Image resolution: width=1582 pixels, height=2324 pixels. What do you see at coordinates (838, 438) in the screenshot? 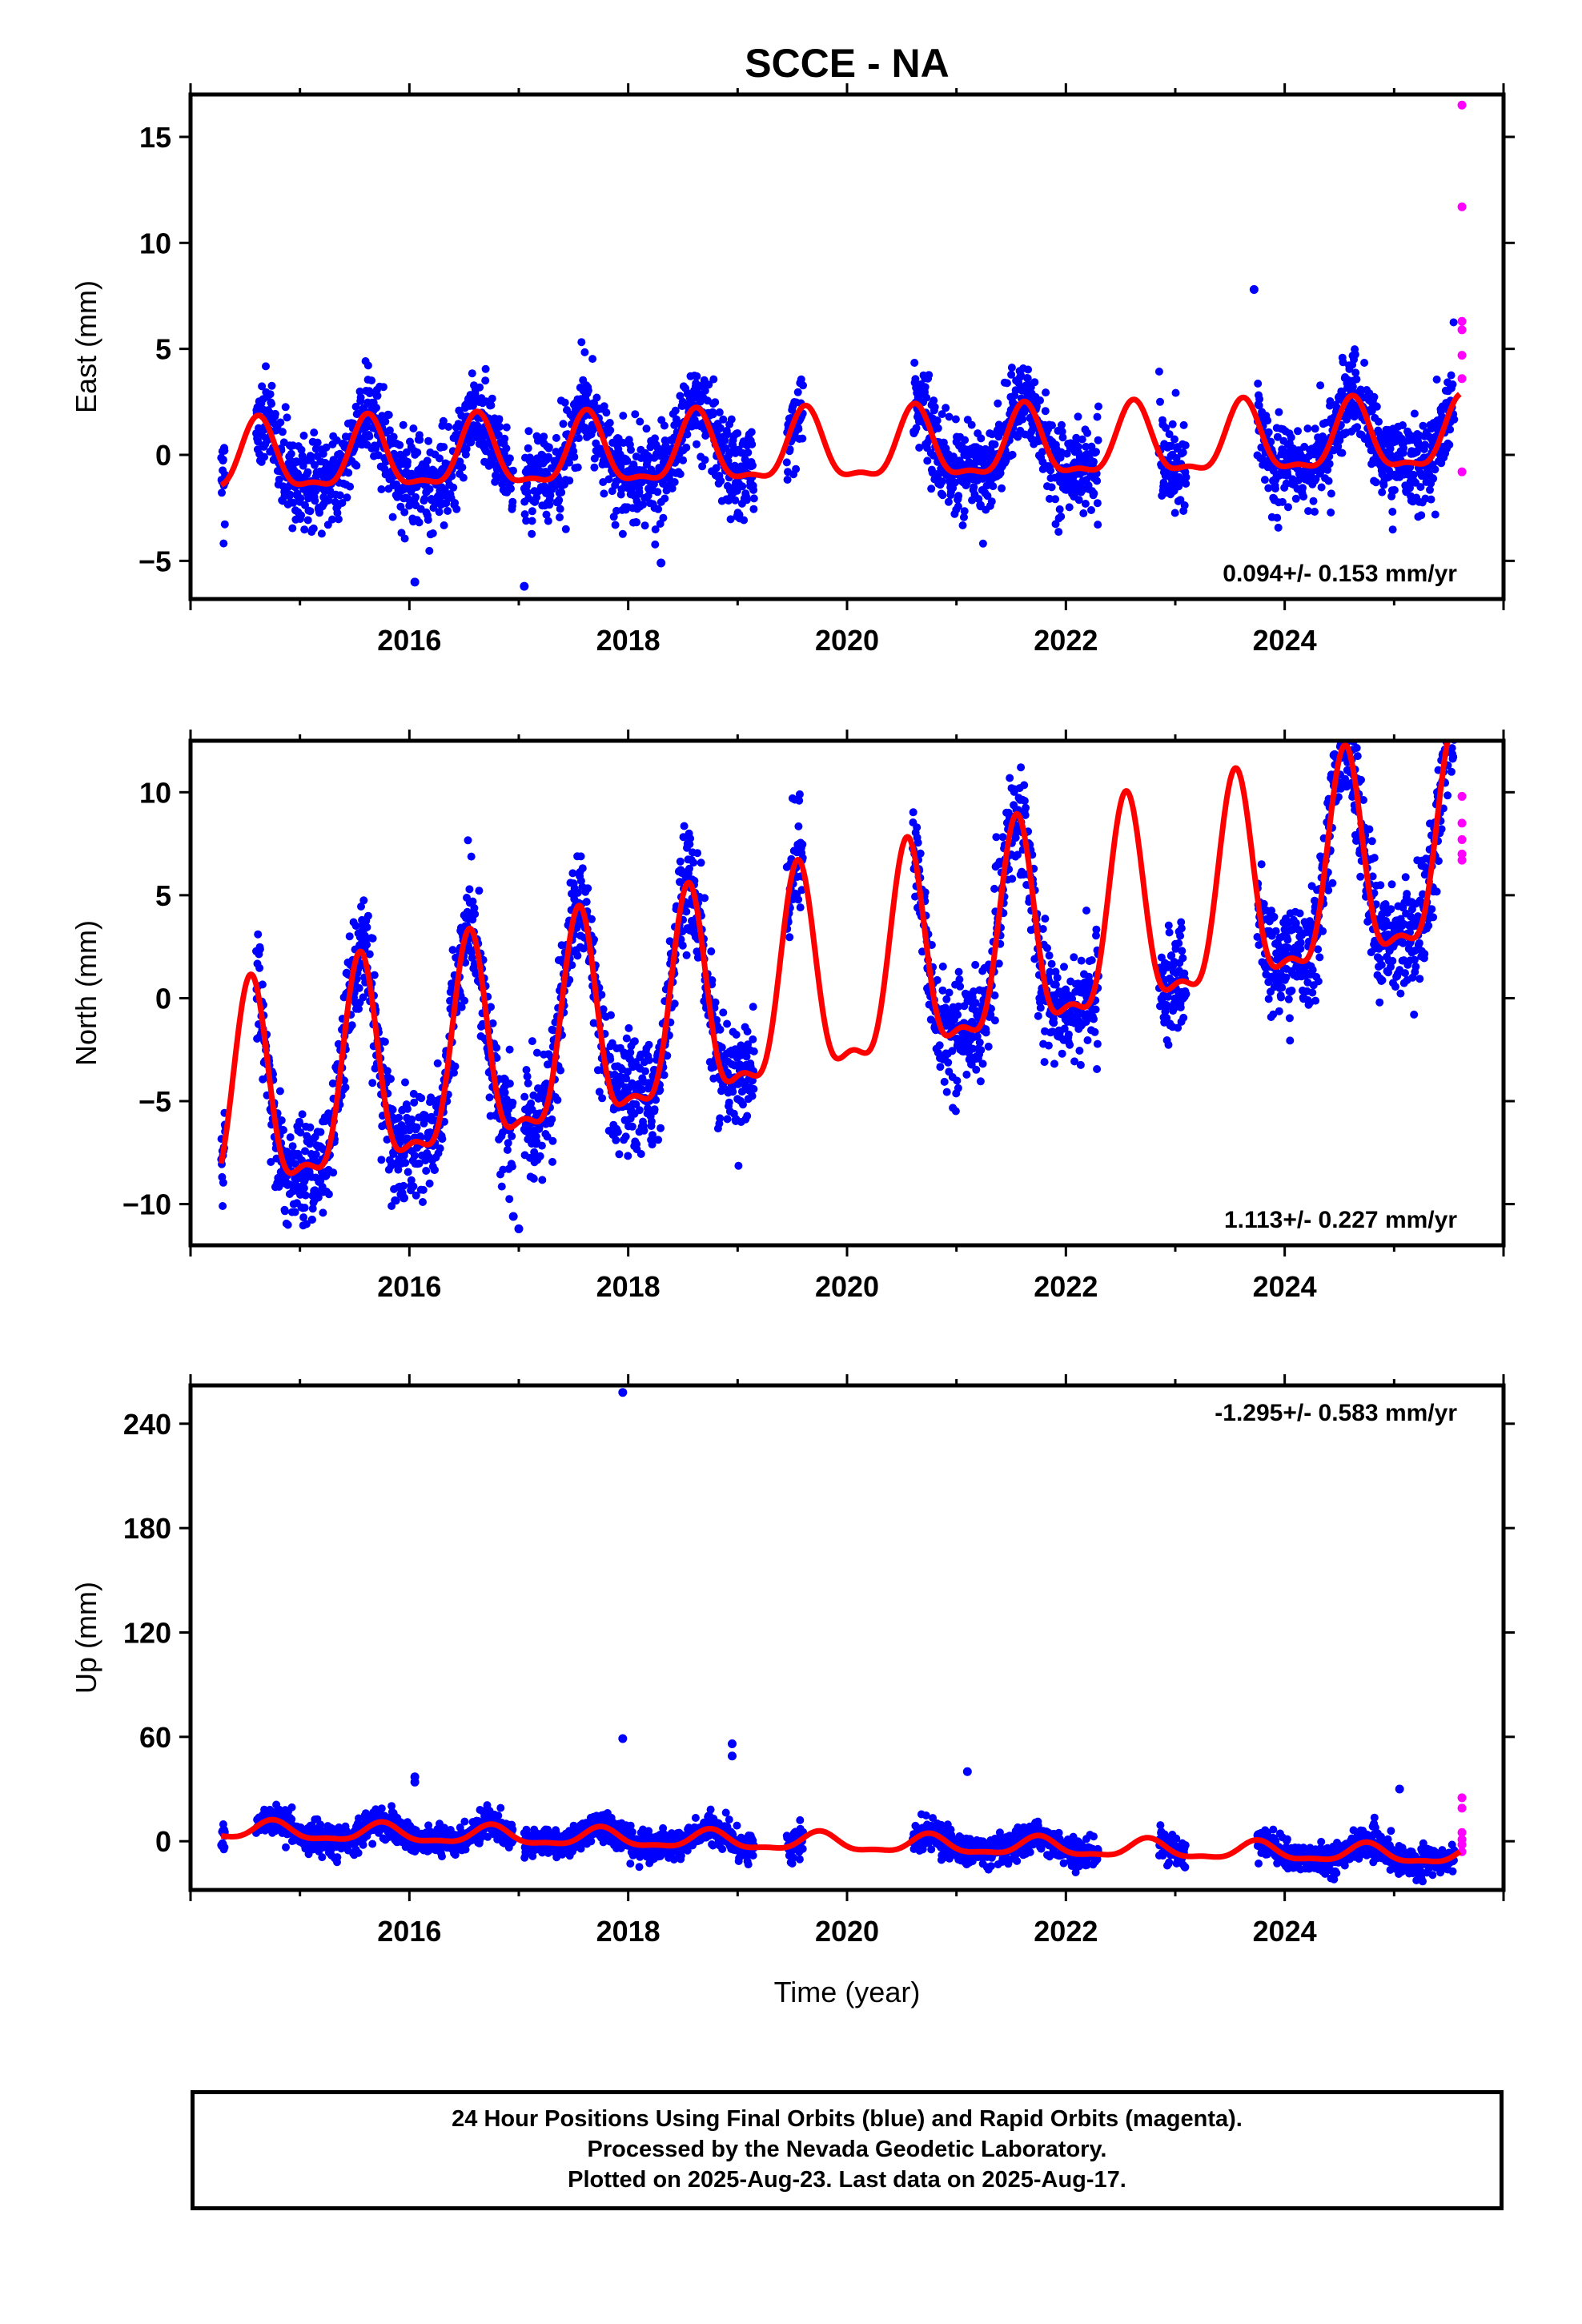
I see `final-orbit-points` at bounding box center [838, 438].